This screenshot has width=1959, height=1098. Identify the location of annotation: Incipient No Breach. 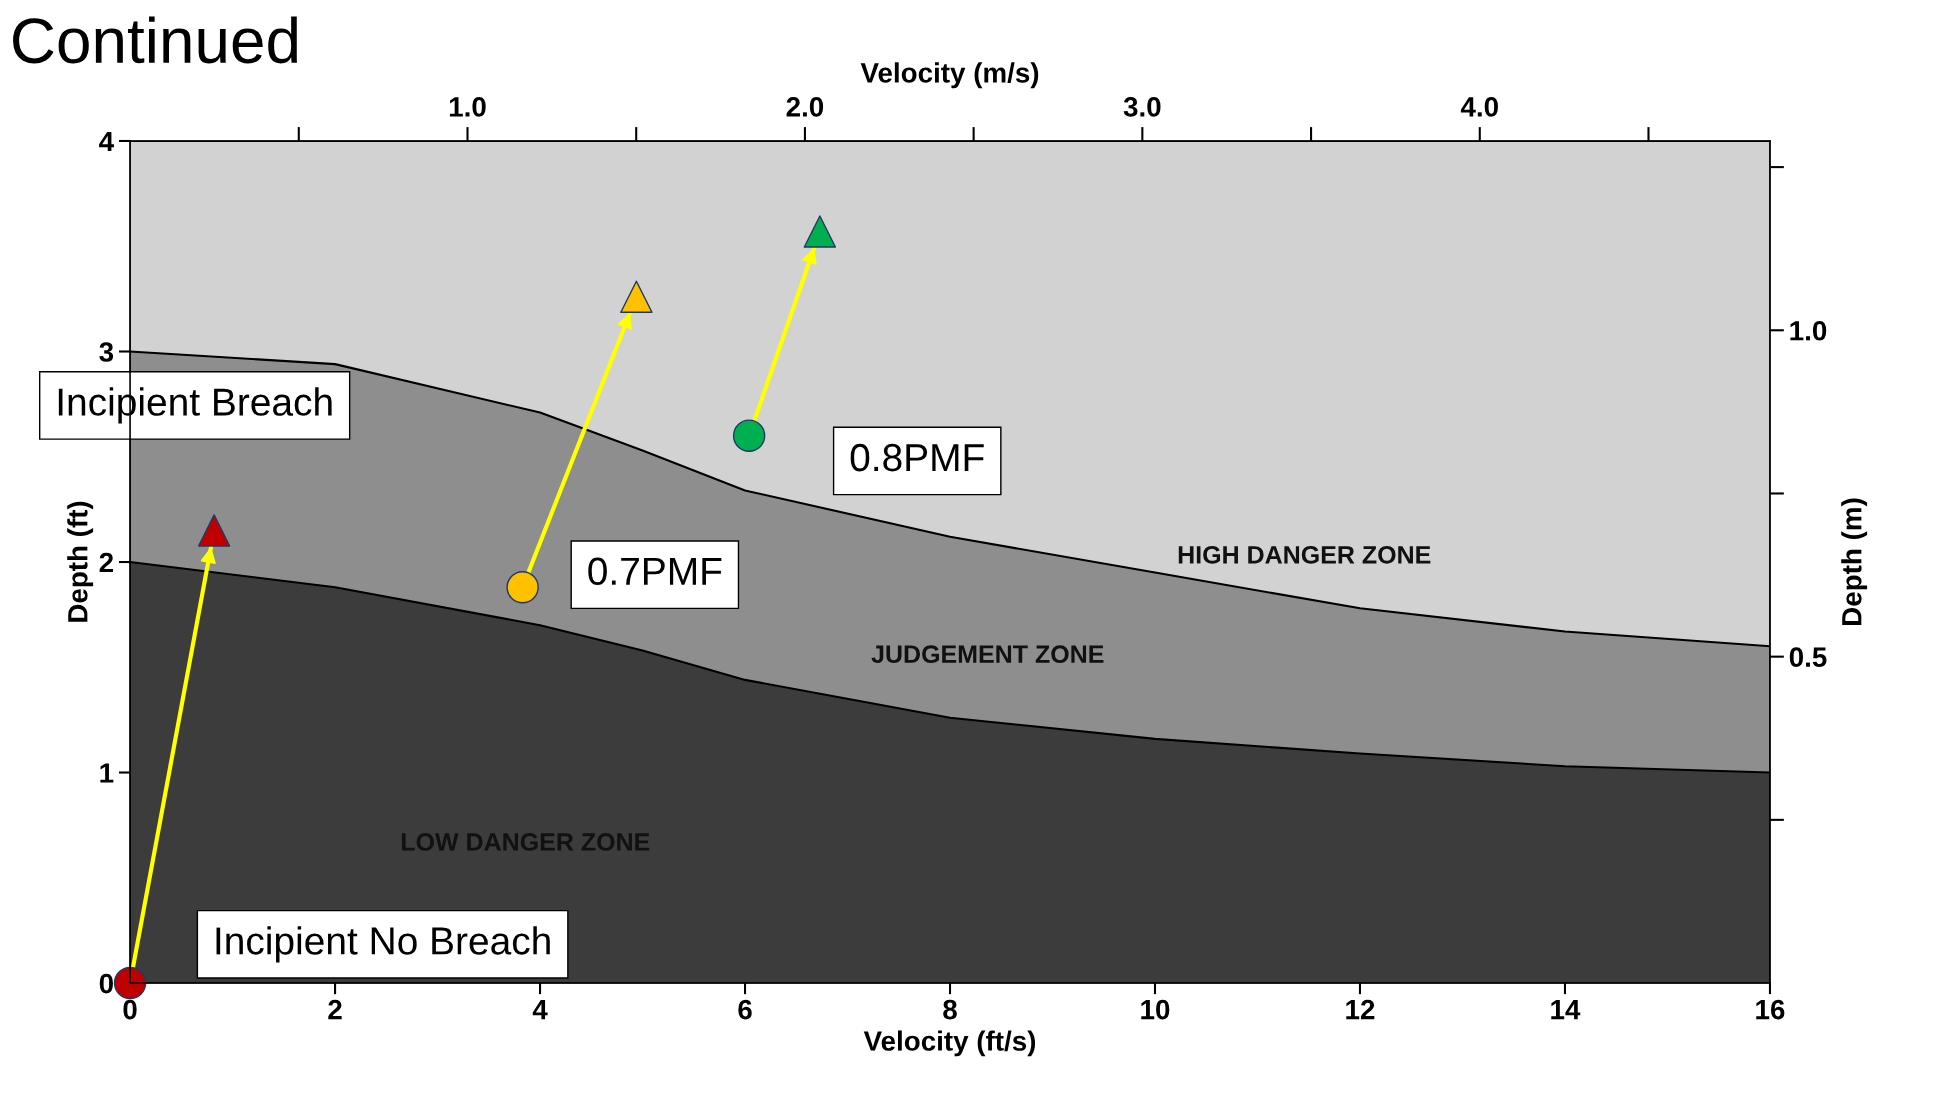
(383, 944).